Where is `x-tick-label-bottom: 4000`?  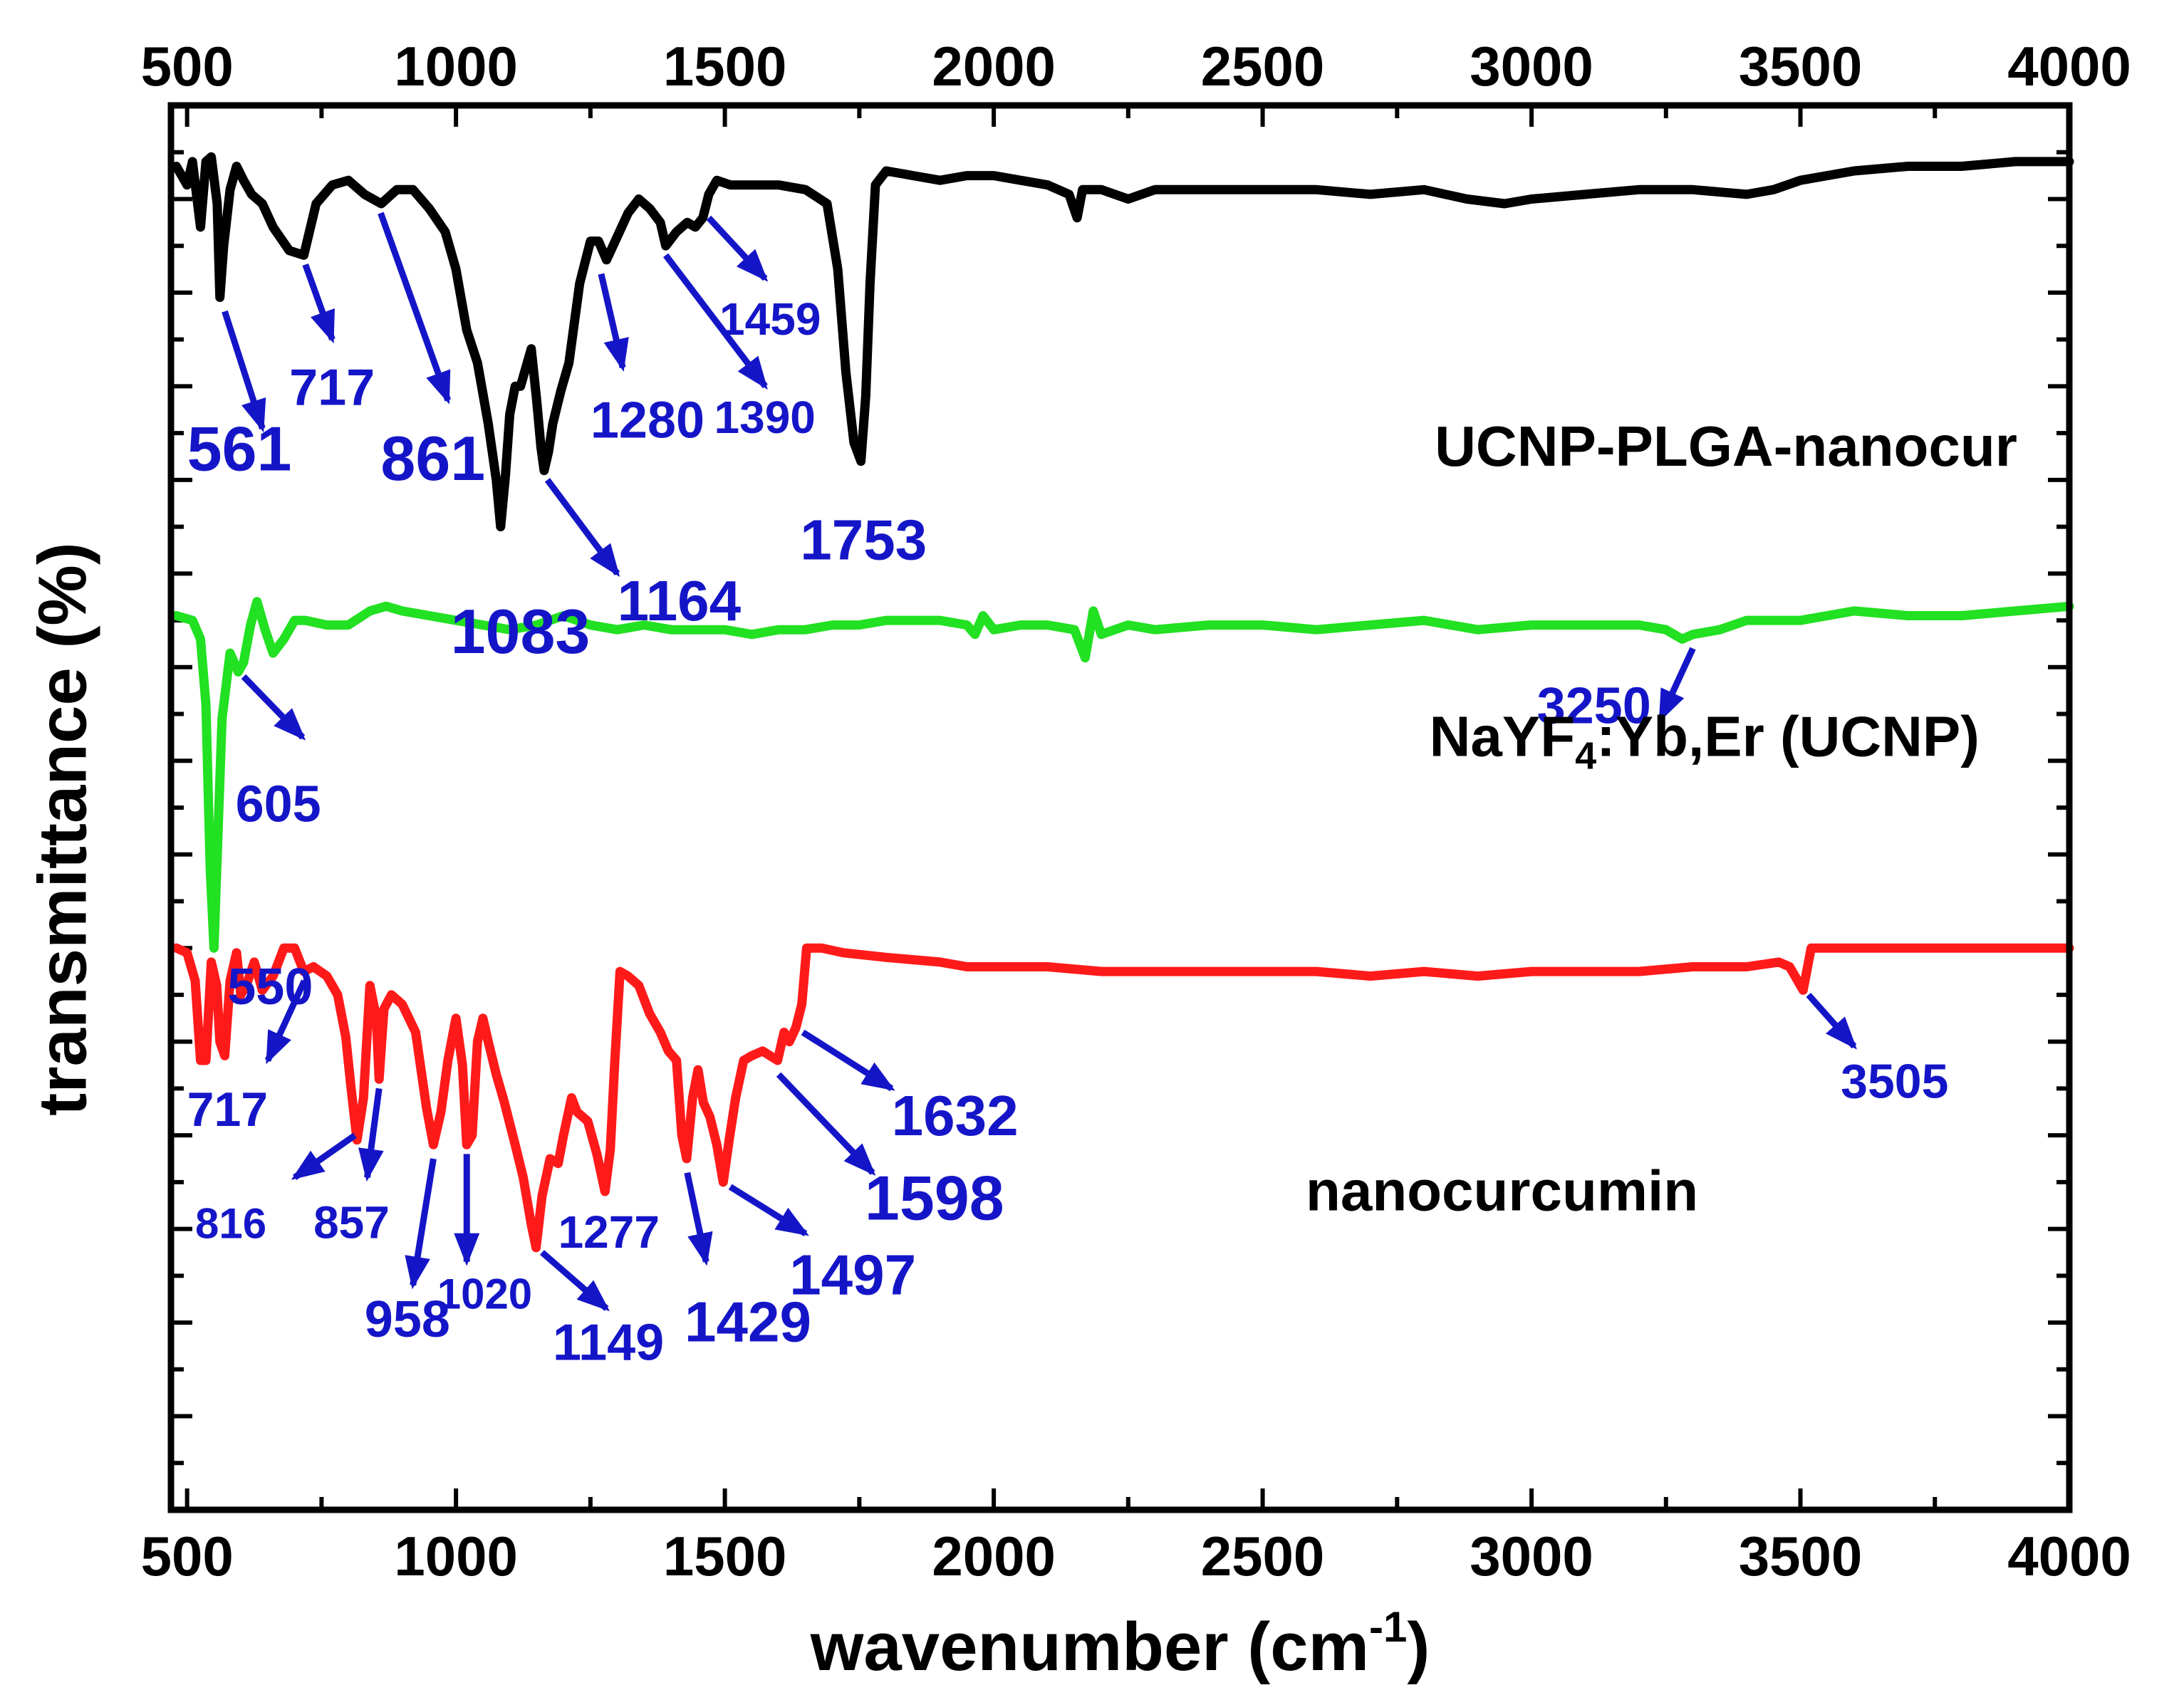
x-tick-label-bottom: 4000 is located at coordinates (2069, 1556).